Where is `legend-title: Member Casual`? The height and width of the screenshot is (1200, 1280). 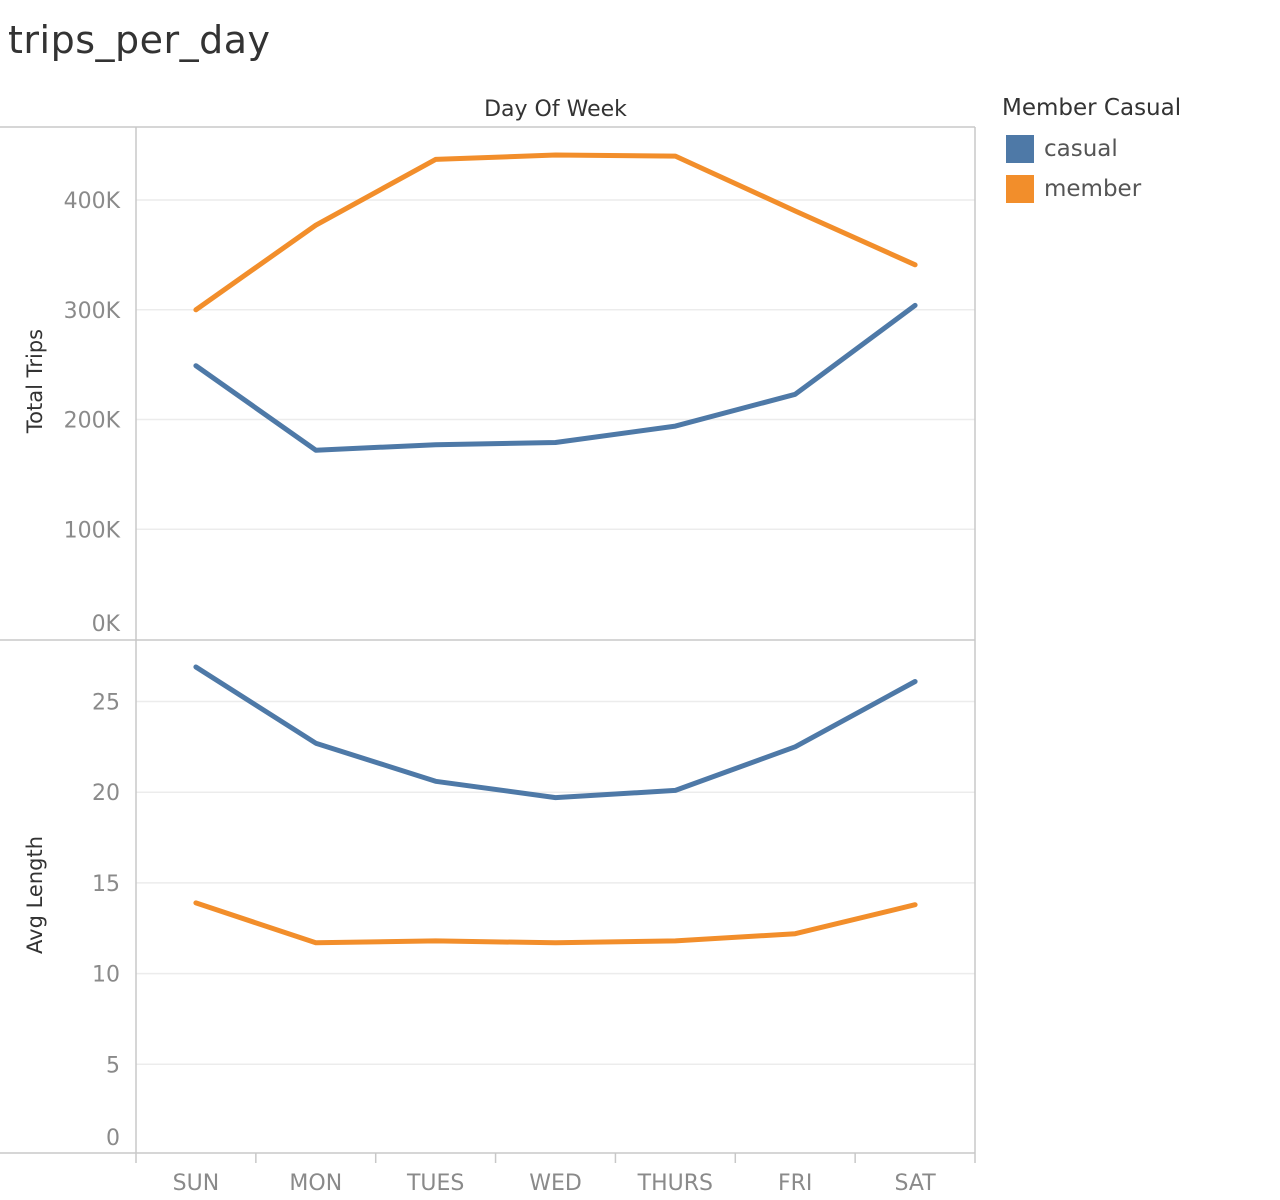 legend-title: Member Casual is located at coordinates (1092, 108).